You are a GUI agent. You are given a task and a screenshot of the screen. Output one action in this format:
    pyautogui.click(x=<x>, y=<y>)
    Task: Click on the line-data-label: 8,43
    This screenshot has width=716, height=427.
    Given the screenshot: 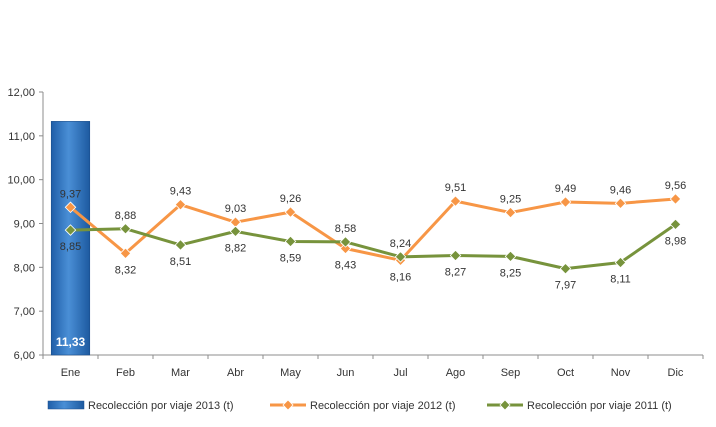 What is the action you would take?
    pyautogui.click(x=345, y=265)
    